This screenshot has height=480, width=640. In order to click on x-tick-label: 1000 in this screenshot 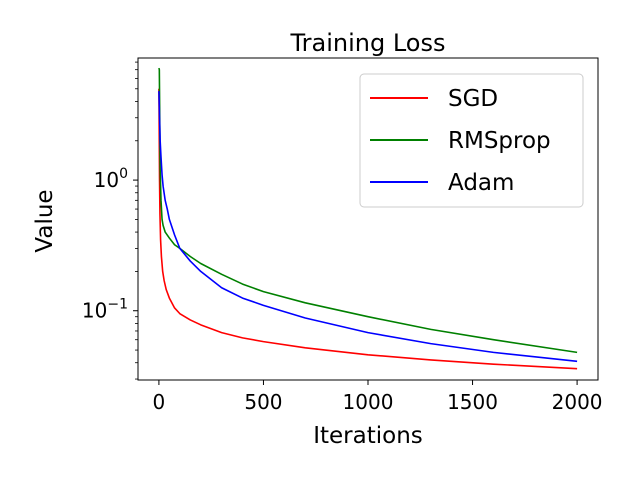, I will do `click(368, 402)`.